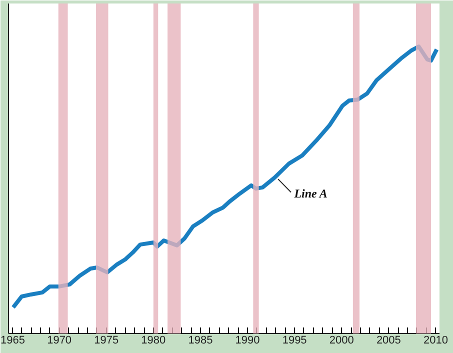  Describe the element at coordinates (247, 340) in the screenshot. I see `x-tick-label: 1990` at that location.